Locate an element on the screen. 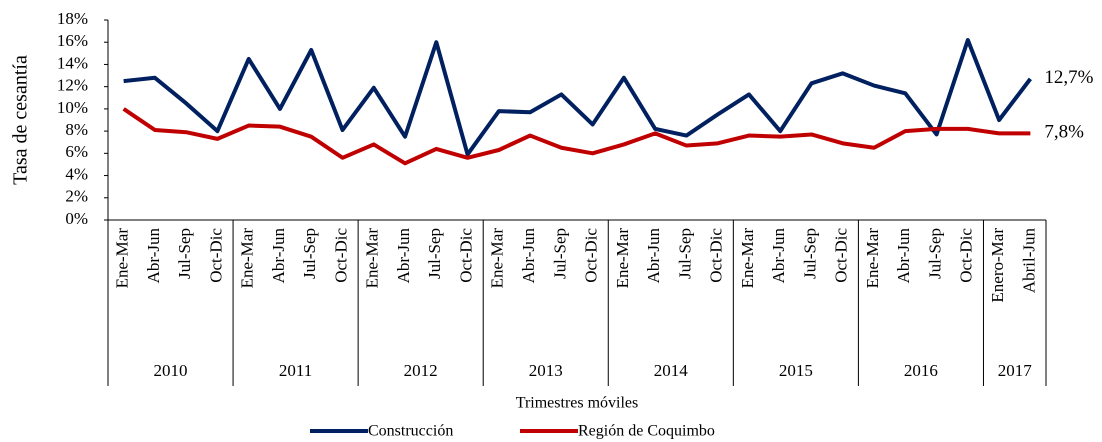  y-tick-label: 8% is located at coordinates (76, 129).